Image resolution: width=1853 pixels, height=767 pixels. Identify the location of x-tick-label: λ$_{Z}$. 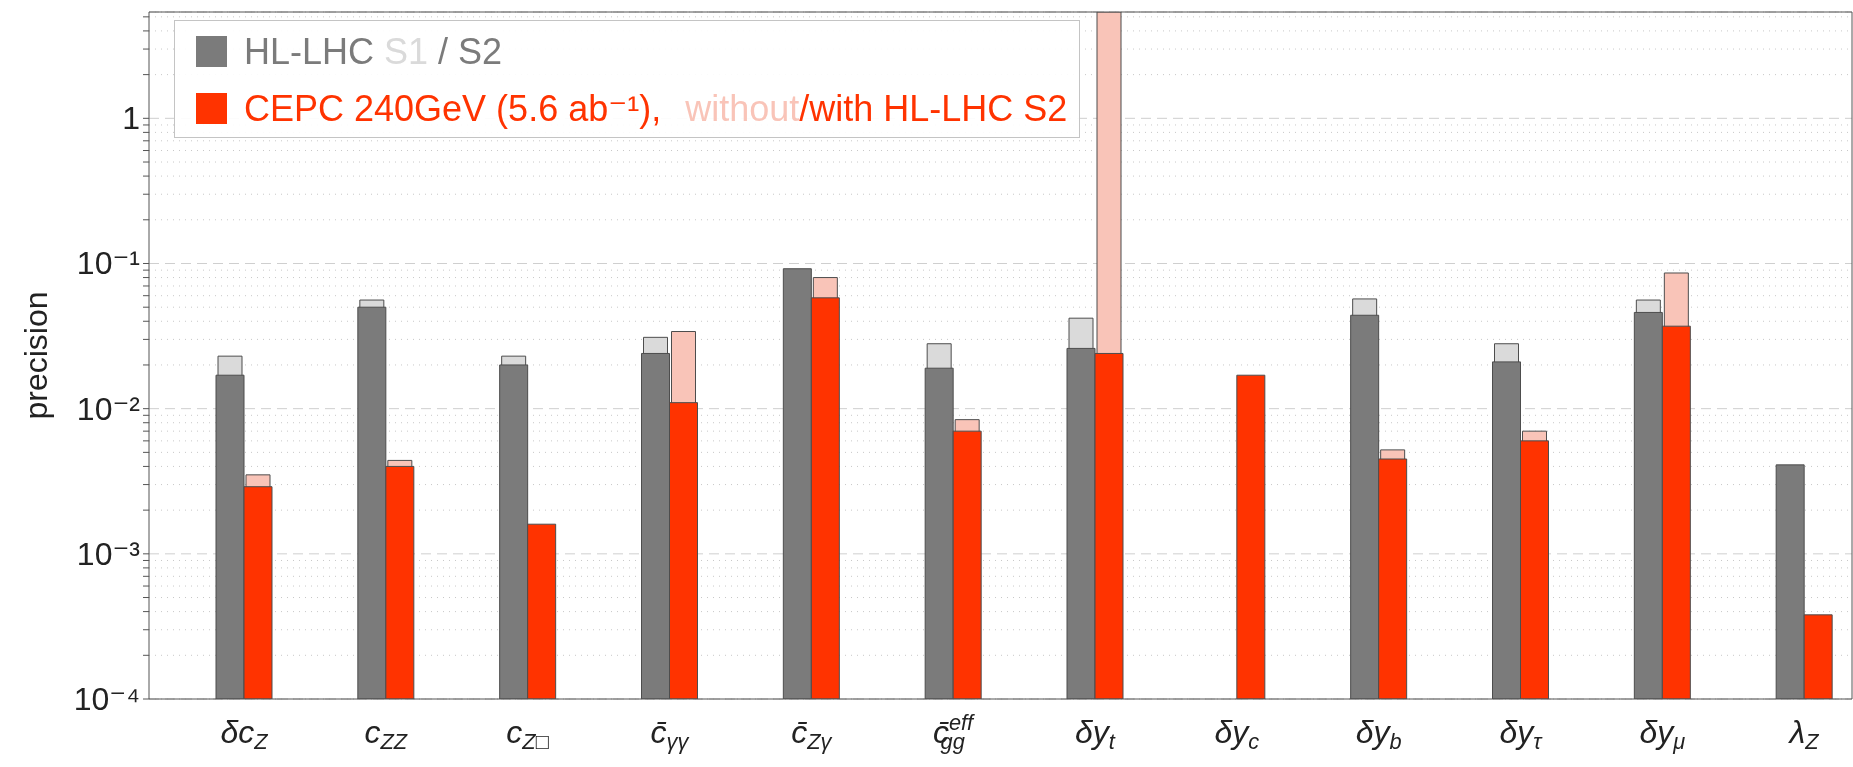
(1803, 734).